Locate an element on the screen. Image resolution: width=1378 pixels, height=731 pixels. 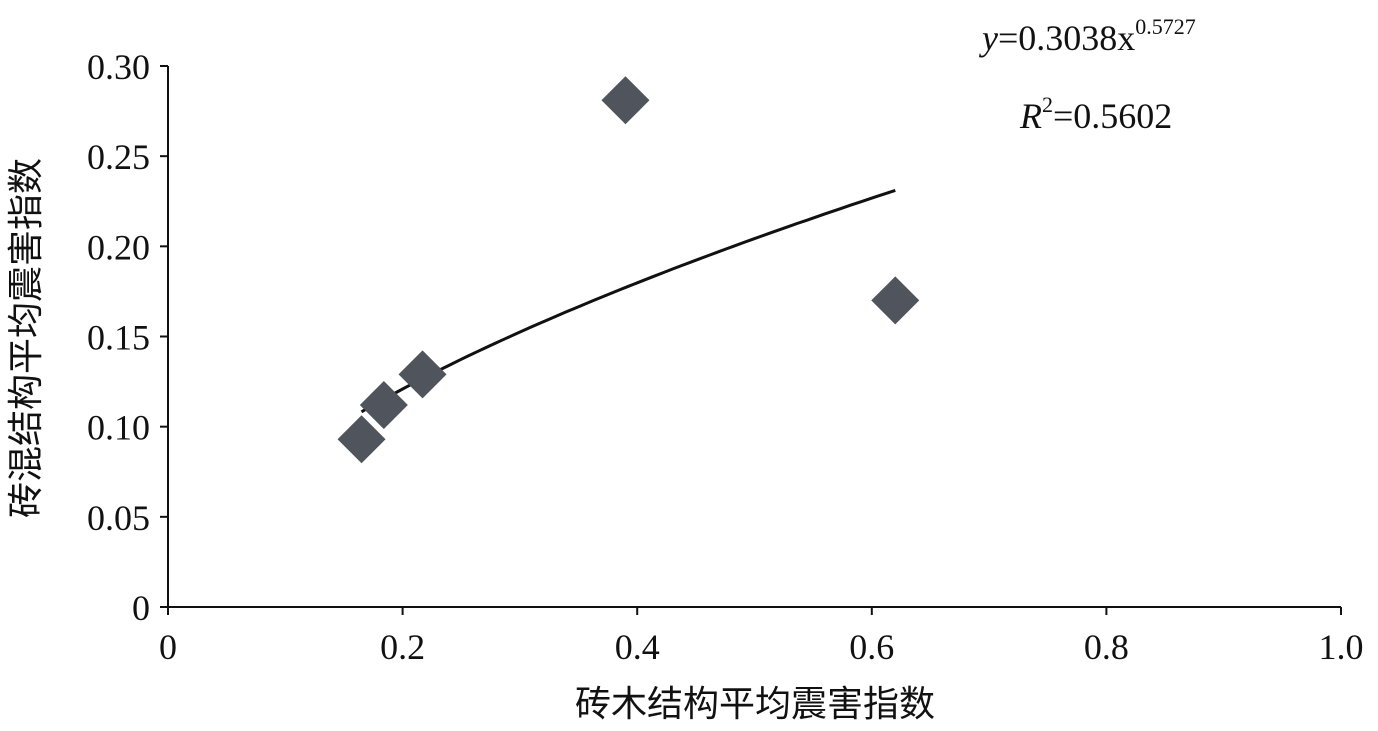
x-tick-label: 0.6 is located at coordinates (871, 647).